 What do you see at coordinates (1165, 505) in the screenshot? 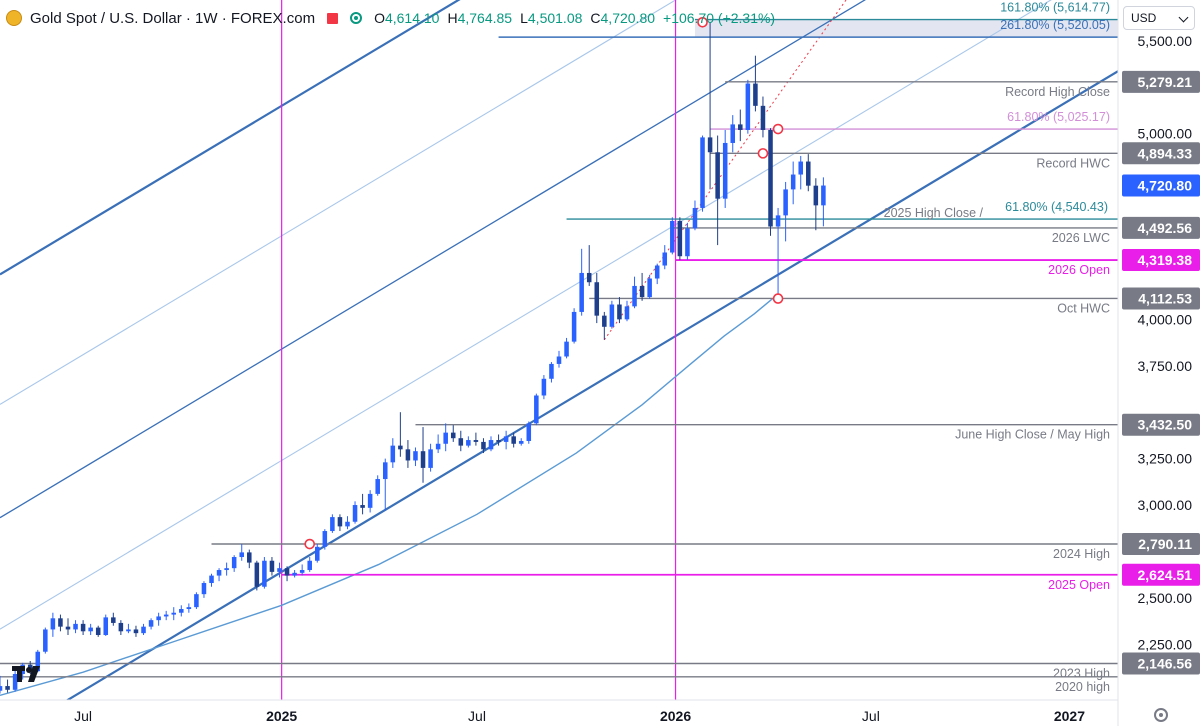
I see `y-tick-label: 3,000.00` at bounding box center [1165, 505].